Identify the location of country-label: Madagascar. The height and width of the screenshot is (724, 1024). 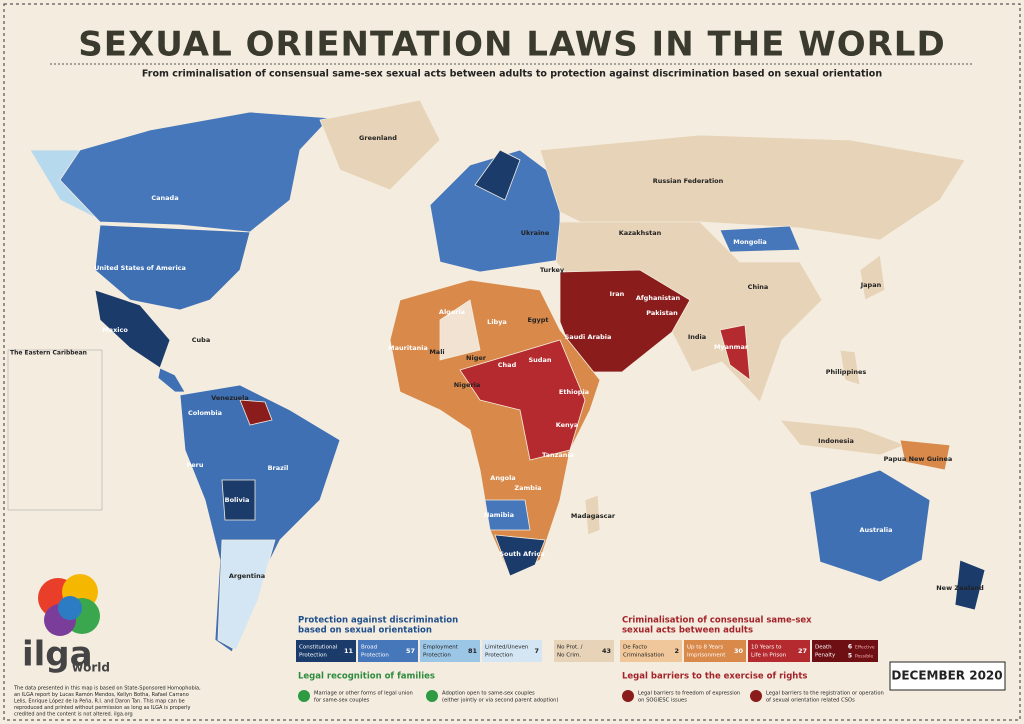
(593, 516).